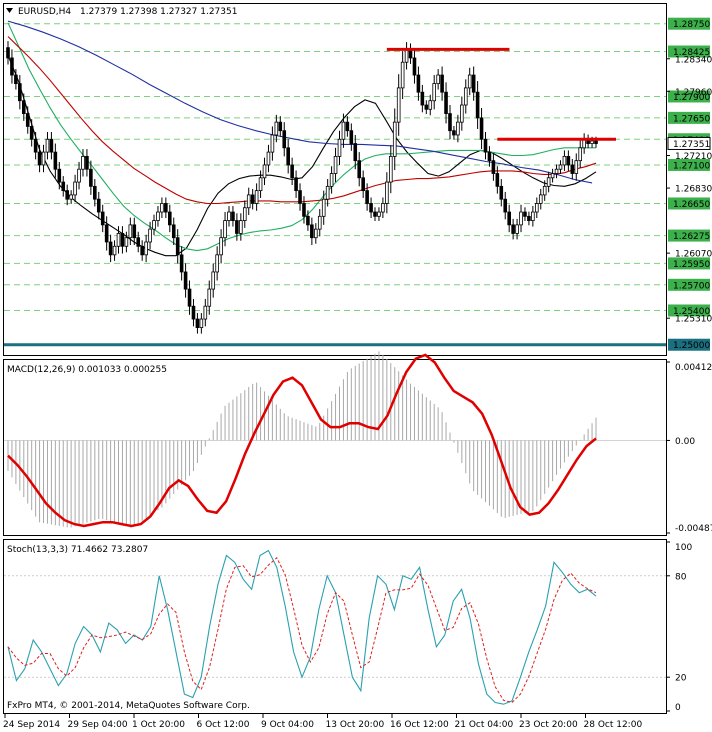 The height and width of the screenshot is (732, 712). I want to click on price-tag-7: 1.26275, so click(691, 237).